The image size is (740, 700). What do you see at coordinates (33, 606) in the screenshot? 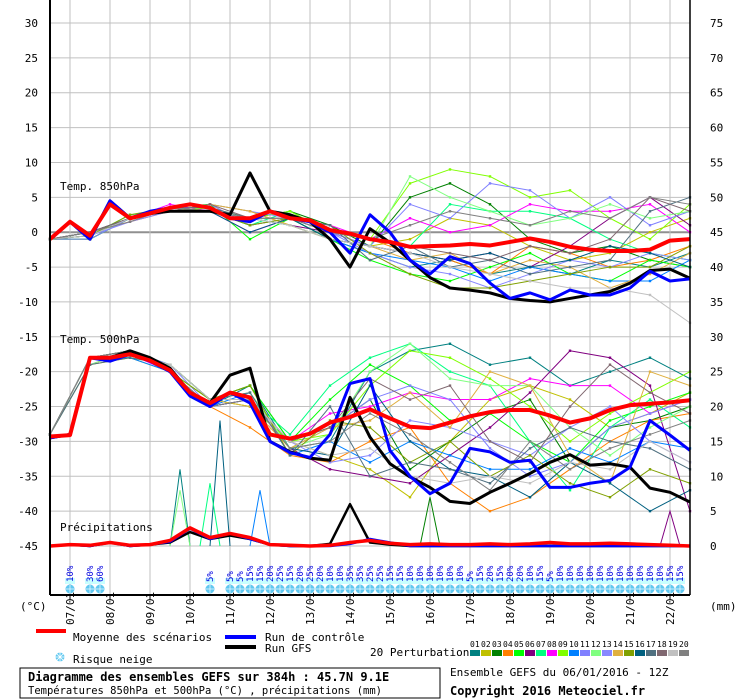
I see `left-axis-unit: (°C)` at bounding box center [33, 606].